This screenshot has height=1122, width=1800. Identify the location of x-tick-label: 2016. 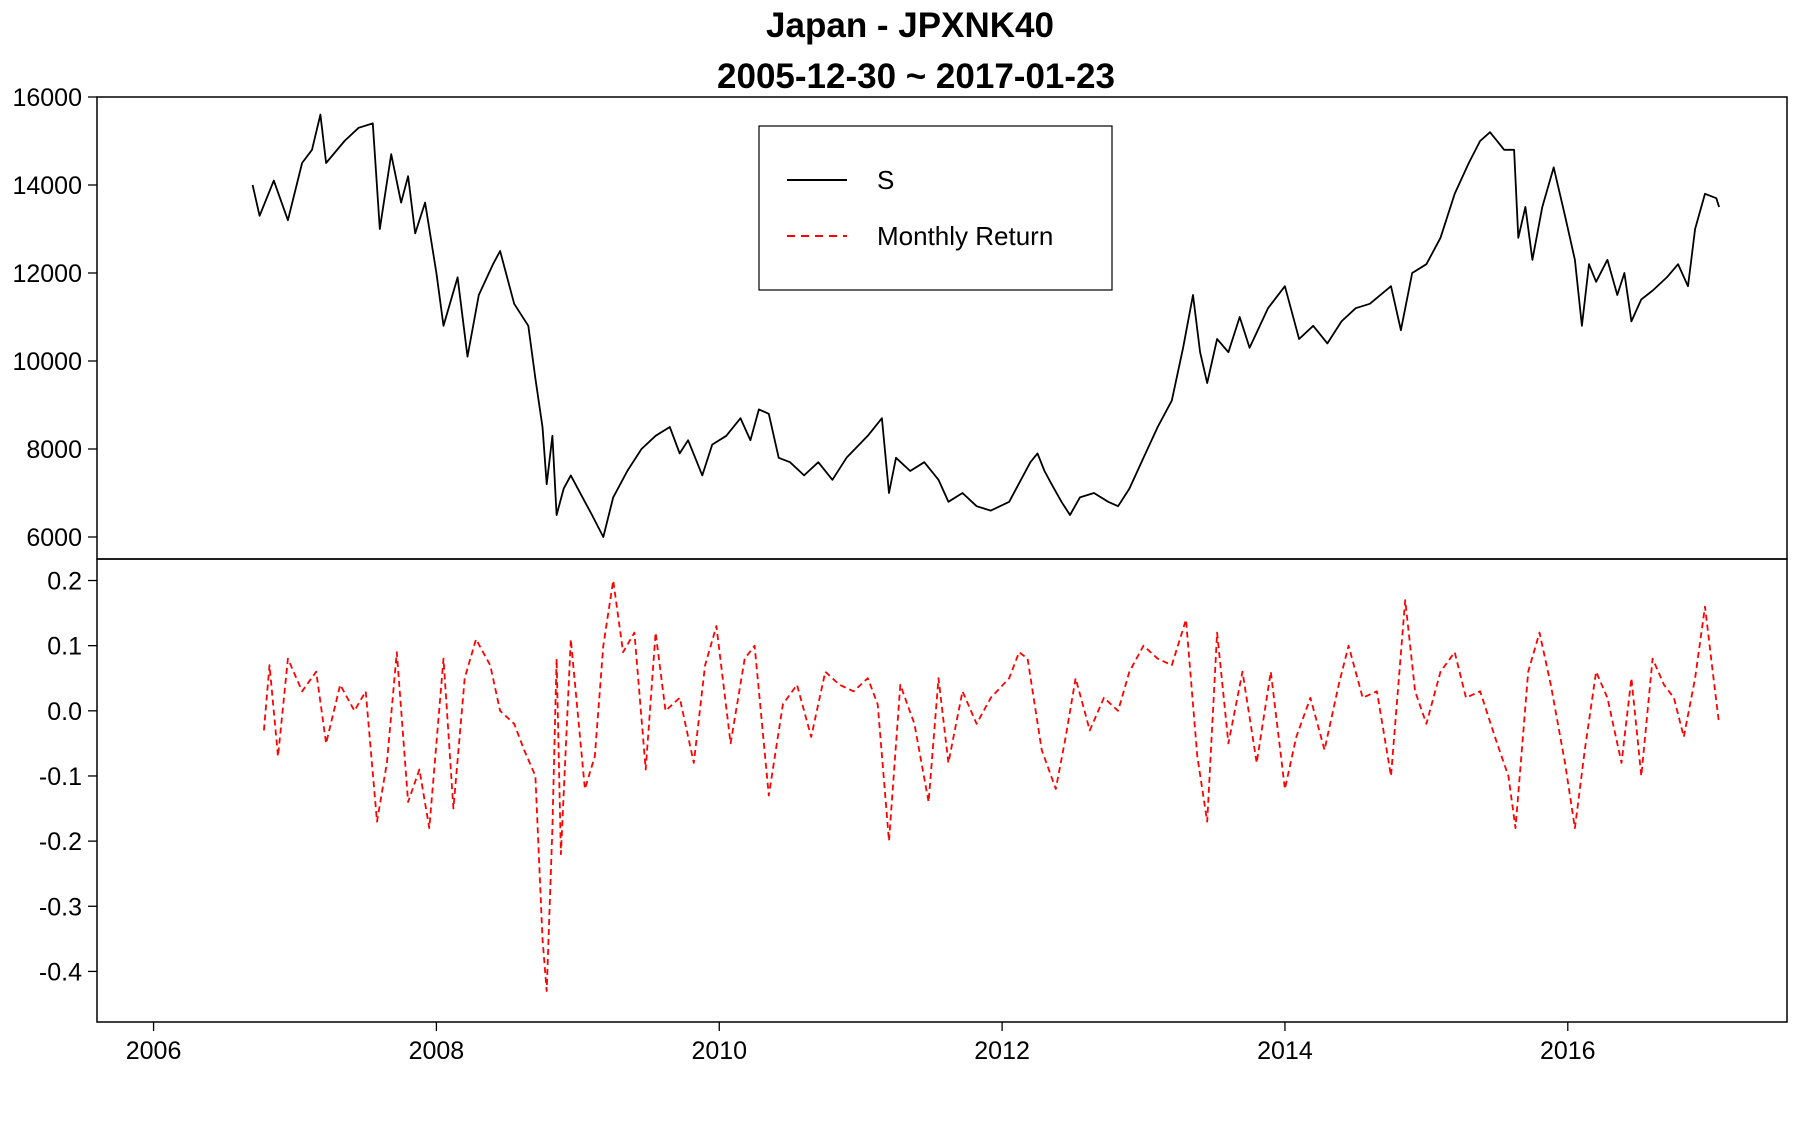
(1568, 1051).